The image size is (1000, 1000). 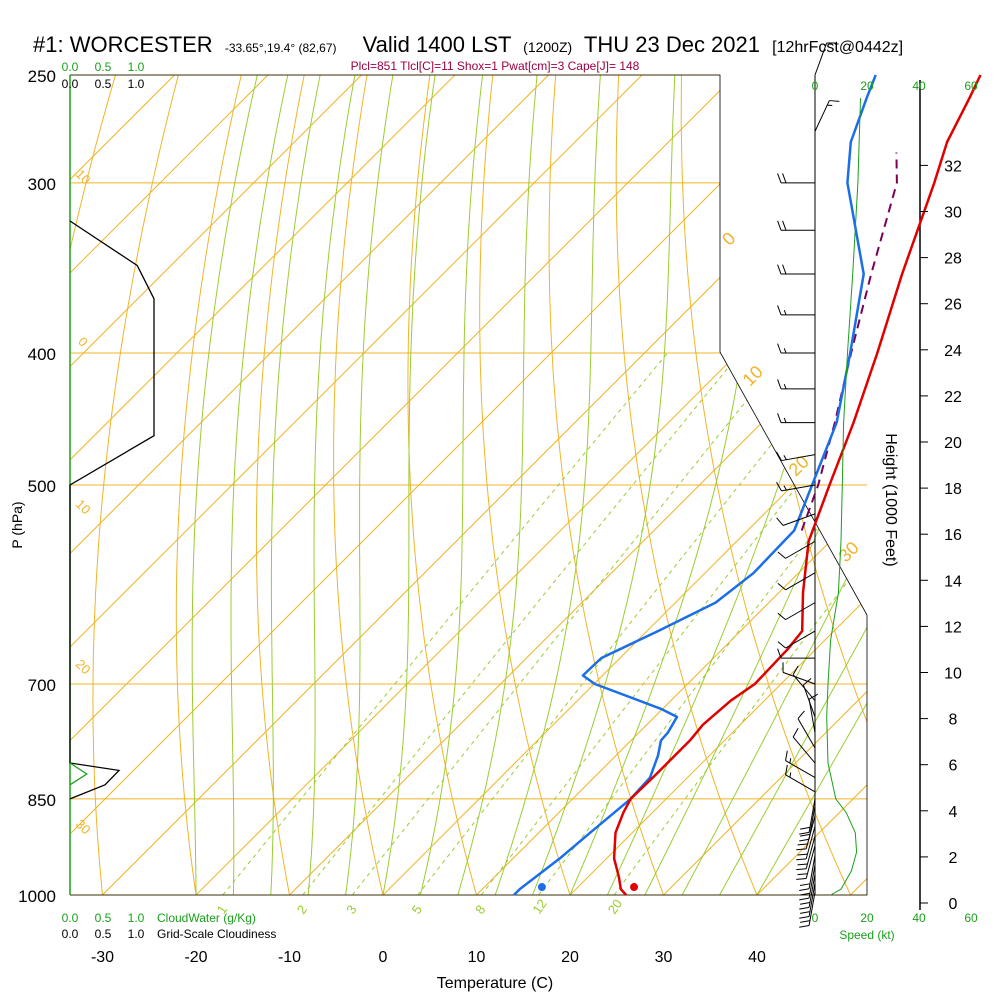 I want to click on height-tick-label: 14, so click(x=953, y=581).